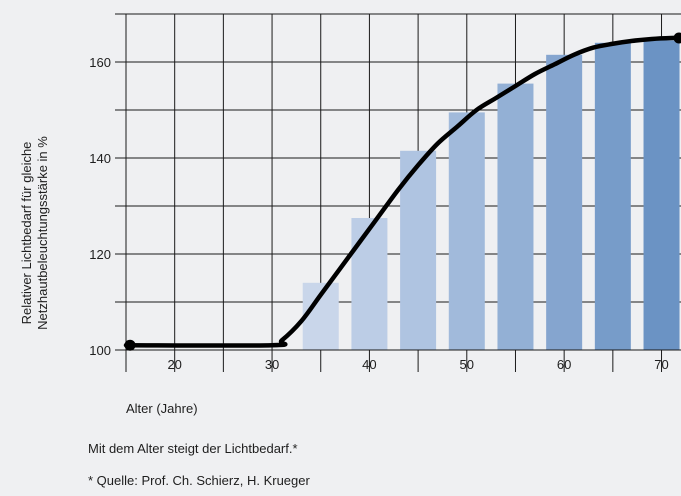 The height and width of the screenshot is (496, 681). I want to click on curve-end-marker, so click(677, 38).